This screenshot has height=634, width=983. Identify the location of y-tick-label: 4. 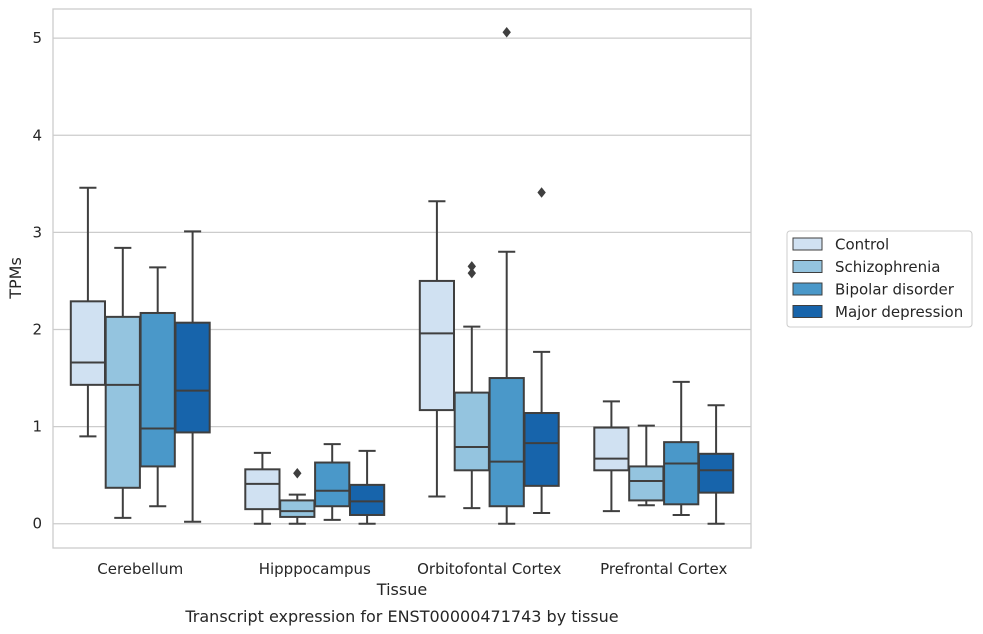
(37, 135).